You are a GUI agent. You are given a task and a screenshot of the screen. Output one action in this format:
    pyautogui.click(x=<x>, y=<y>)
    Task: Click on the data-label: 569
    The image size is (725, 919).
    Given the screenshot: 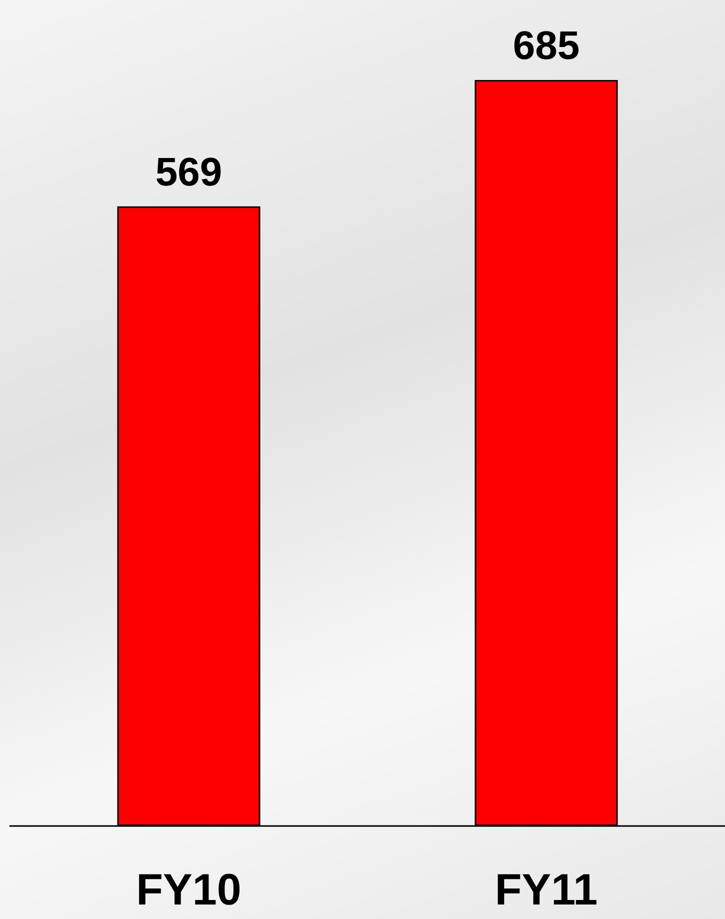 What is the action you would take?
    pyautogui.click(x=188, y=172)
    